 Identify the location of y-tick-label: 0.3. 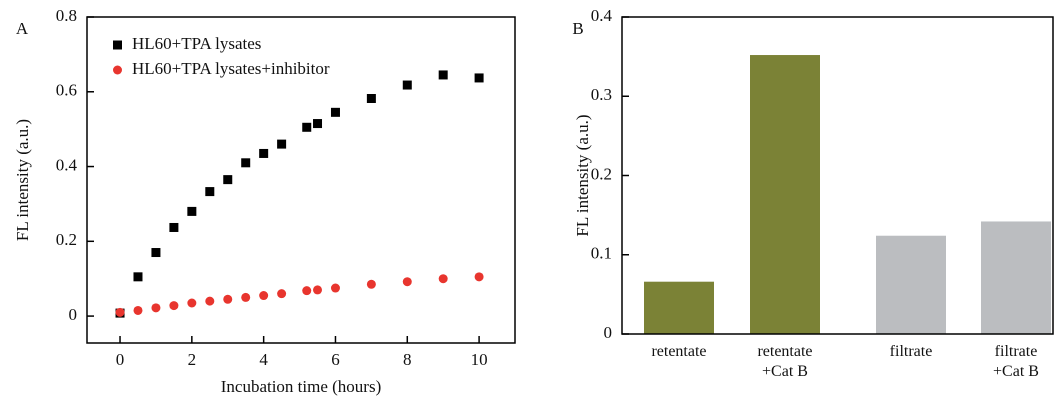
(601, 94).